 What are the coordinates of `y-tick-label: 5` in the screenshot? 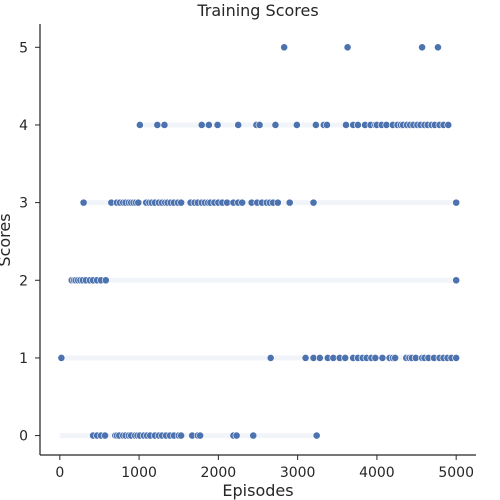 It's located at (23, 48).